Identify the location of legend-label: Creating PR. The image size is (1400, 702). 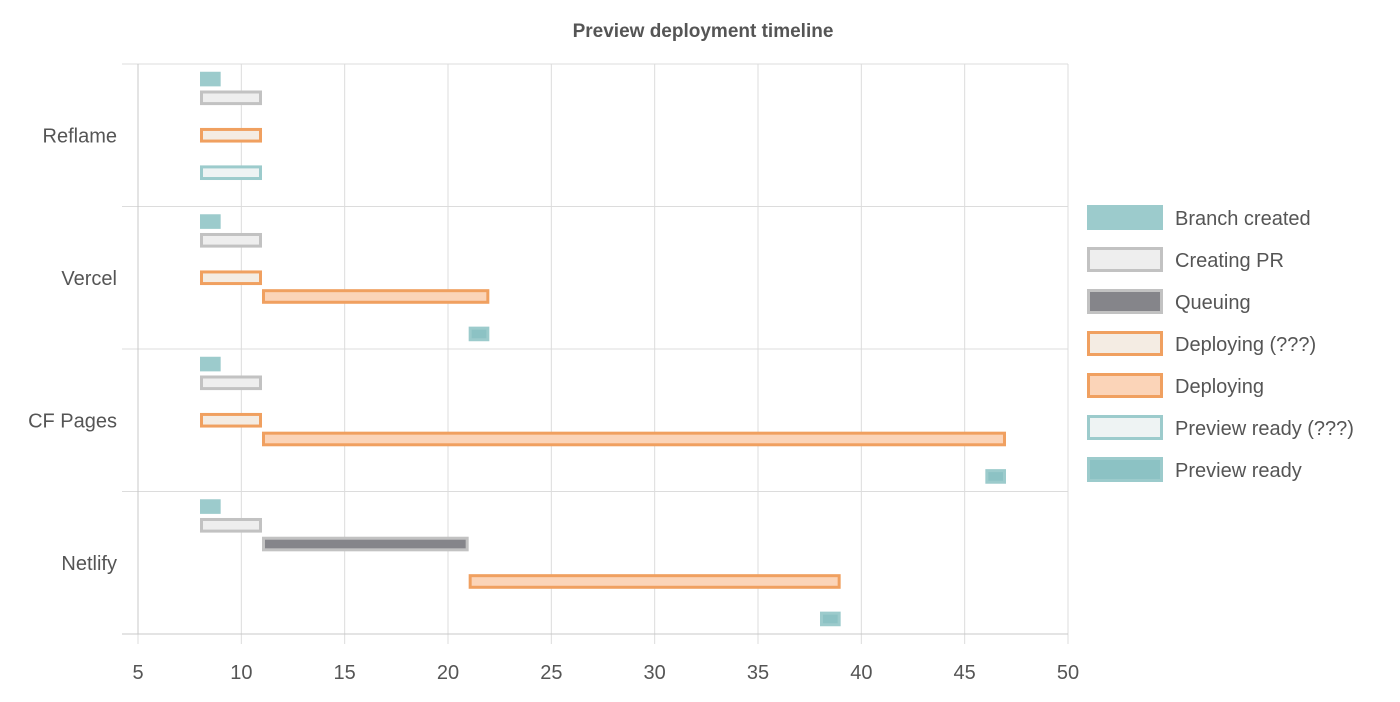
(1229, 261).